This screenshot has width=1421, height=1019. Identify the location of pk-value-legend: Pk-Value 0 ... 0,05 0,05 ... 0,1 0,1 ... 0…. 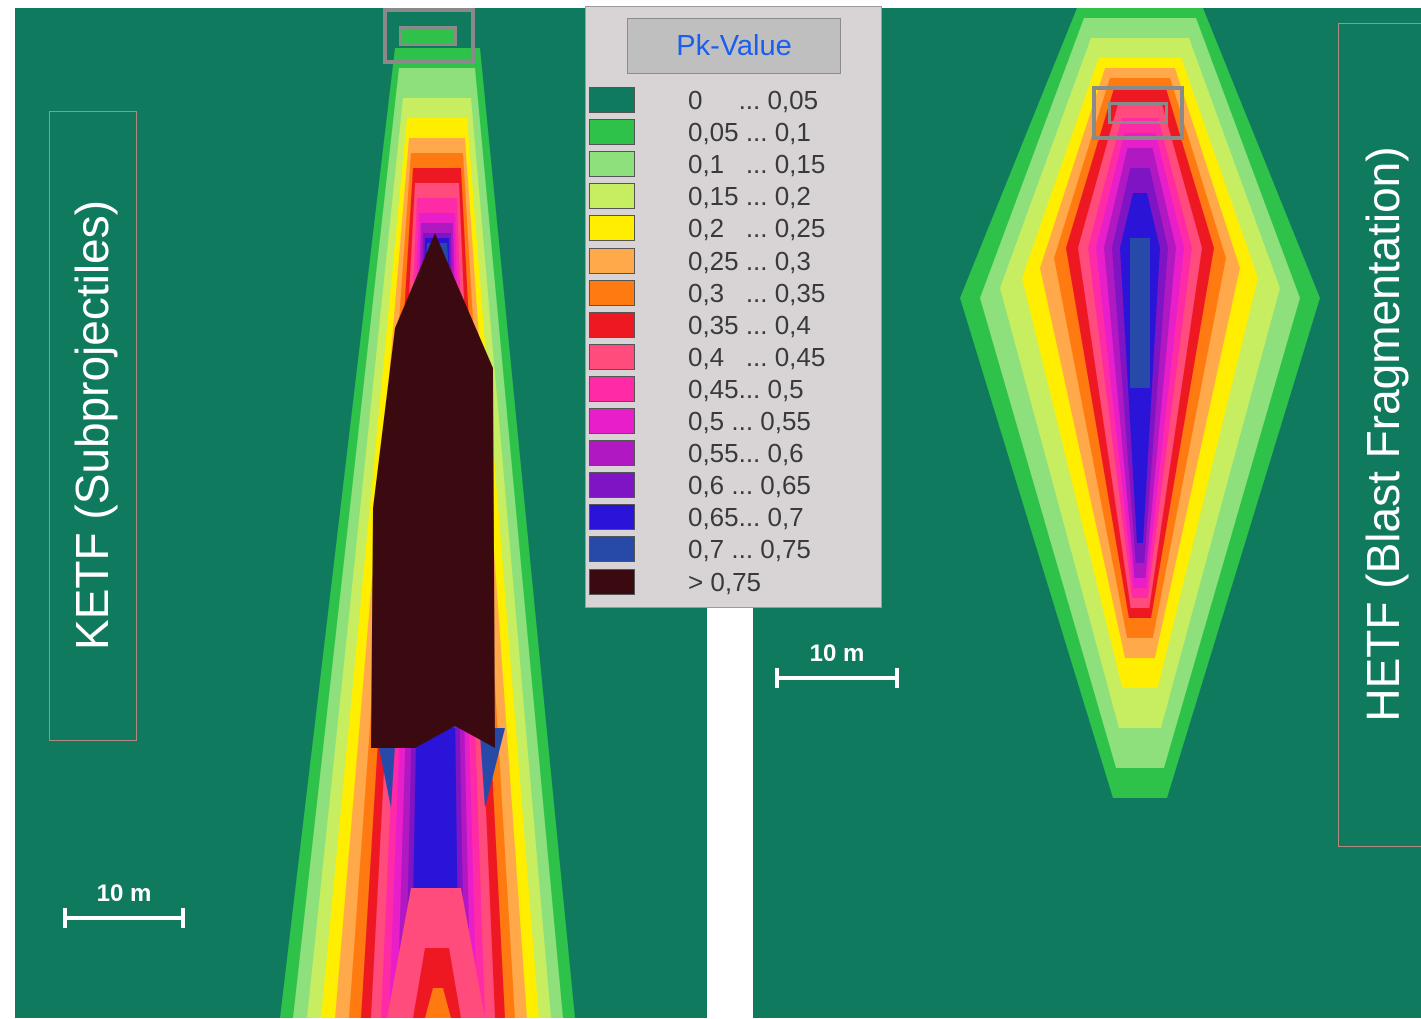
(733, 307).